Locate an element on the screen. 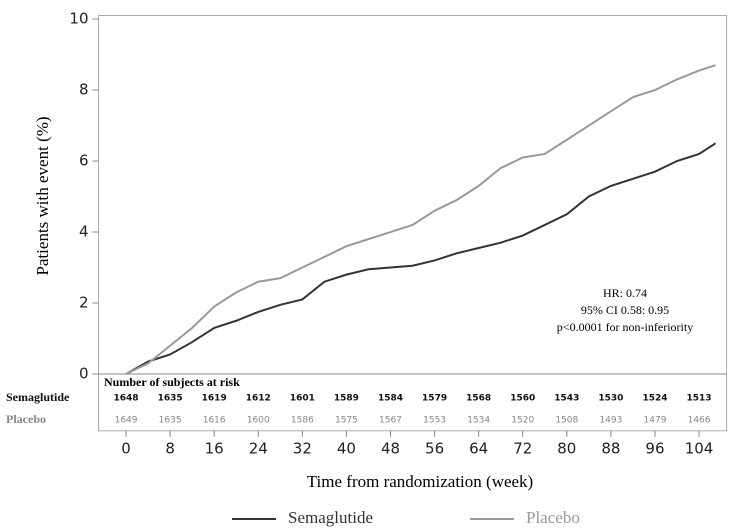 The height and width of the screenshot is (529, 735). risk-value: 1584 is located at coordinates (390, 399).